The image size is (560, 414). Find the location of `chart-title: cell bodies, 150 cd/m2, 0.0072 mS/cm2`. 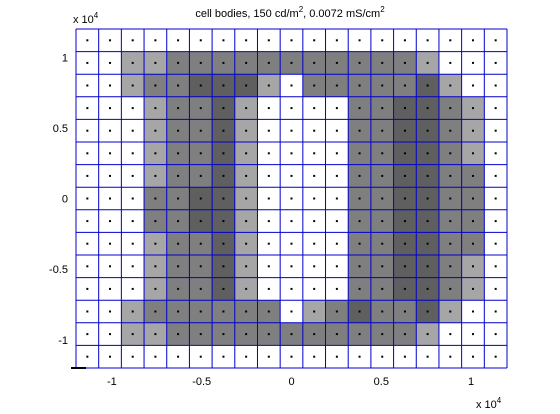

chart-title: cell bodies, 150 cd/m2, 0.0072 mS/cm2 is located at coordinates (290, 12).